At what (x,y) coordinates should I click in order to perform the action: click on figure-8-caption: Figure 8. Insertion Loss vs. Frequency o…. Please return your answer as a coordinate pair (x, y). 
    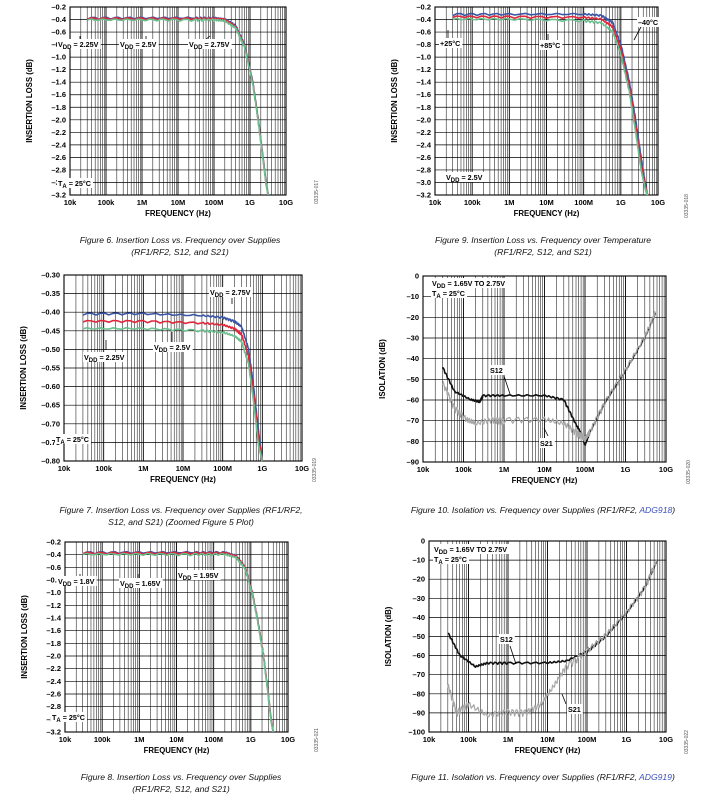
    Looking at the image, I should click on (181, 783).